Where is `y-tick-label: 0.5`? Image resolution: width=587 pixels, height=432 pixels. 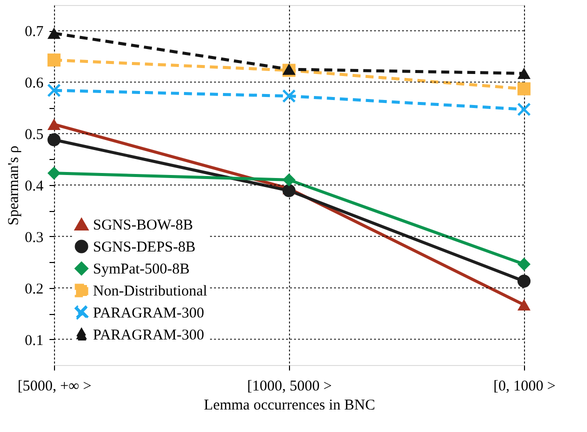 y-tick-label: 0.5 is located at coordinates (34, 135).